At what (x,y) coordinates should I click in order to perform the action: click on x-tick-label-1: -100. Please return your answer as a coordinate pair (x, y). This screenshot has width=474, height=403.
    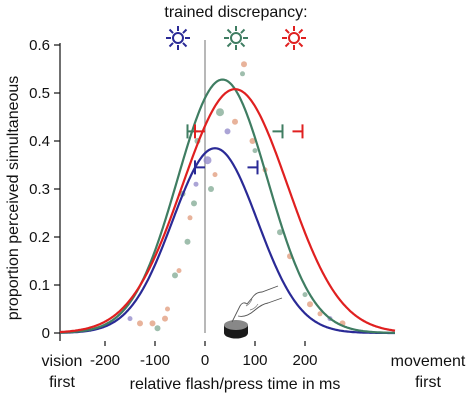
    Looking at the image, I should click on (155, 360).